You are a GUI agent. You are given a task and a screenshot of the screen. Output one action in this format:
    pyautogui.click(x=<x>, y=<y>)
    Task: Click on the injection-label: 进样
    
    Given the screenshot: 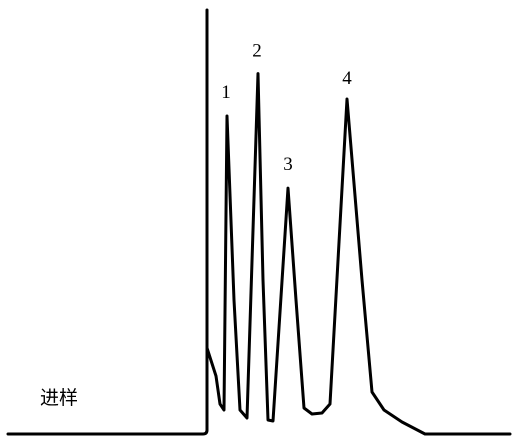 What is the action you would take?
    pyautogui.click(x=59, y=398)
    